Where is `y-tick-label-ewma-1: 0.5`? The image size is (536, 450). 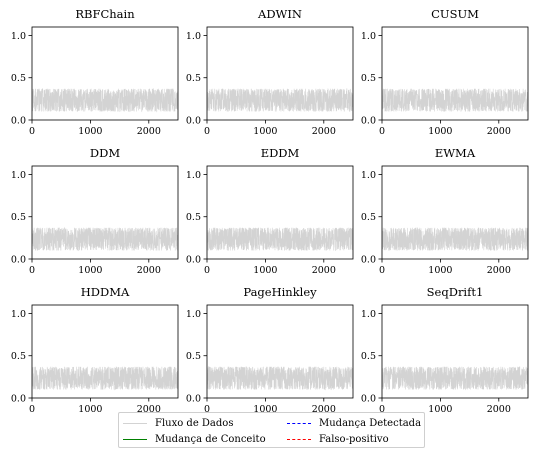 y-tick-label-ewma-1: 0.5 is located at coordinates (368, 217).